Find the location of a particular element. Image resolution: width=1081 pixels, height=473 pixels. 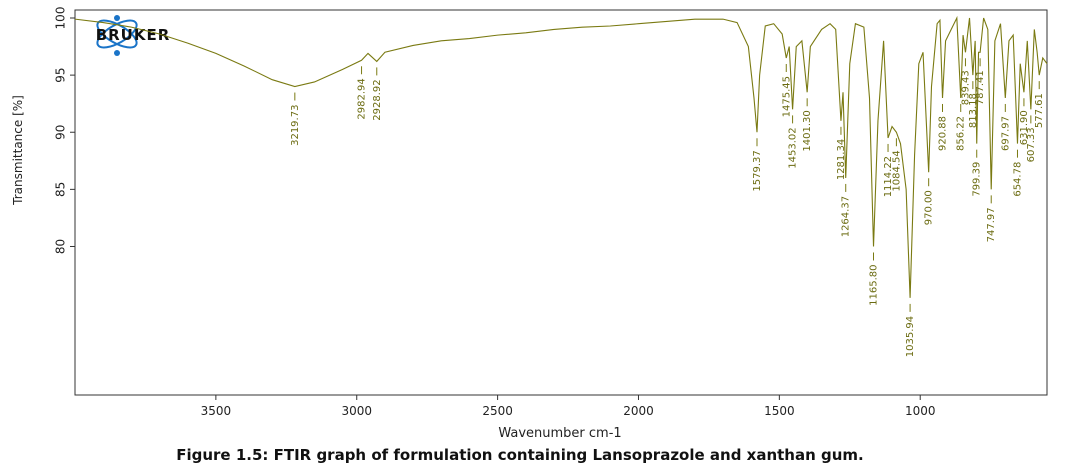

x-tick-label: 3000 is located at coordinates (356, 411).